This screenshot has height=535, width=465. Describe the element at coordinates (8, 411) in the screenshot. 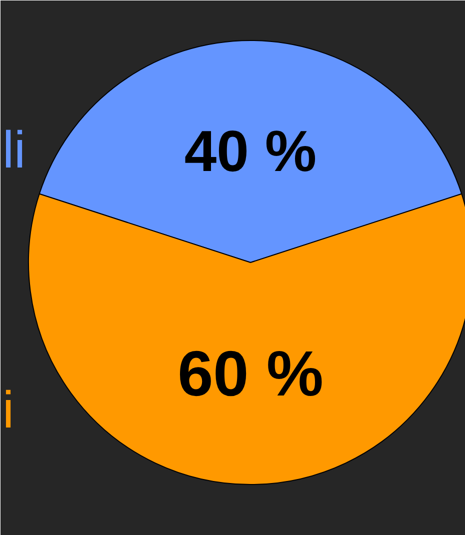

I see `slice-label: i` at that location.